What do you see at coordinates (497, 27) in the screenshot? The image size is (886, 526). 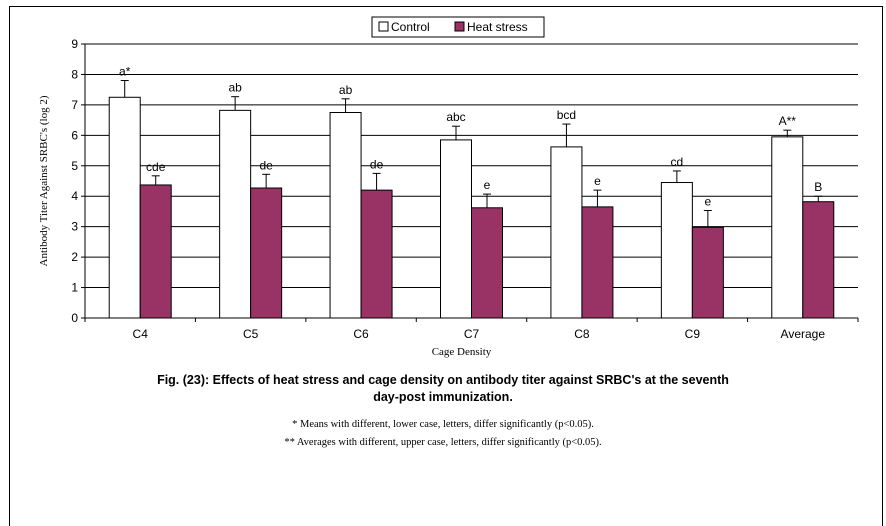 I see `legend-label-heat-stress: Heat stress` at bounding box center [497, 27].